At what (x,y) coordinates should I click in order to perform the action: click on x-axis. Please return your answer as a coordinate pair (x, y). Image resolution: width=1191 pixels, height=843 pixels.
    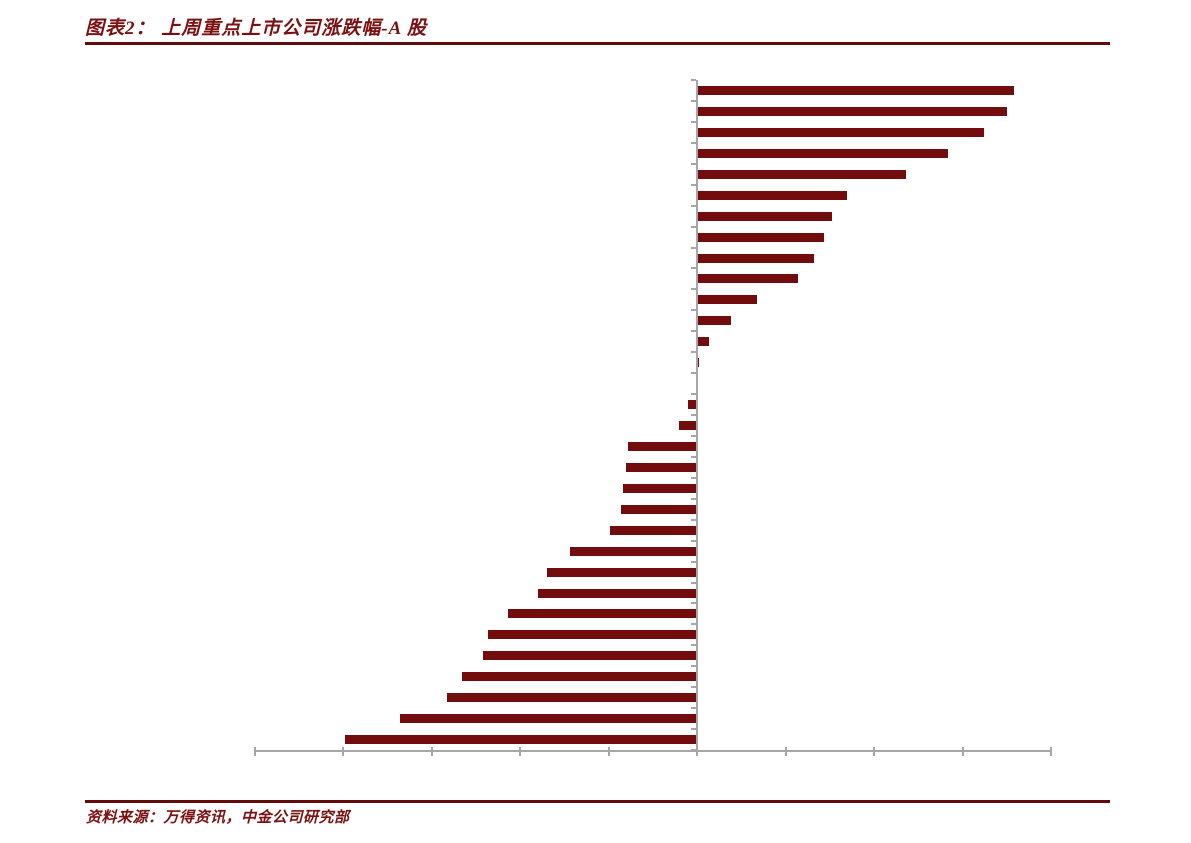
    Looking at the image, I should click on (652, 751).